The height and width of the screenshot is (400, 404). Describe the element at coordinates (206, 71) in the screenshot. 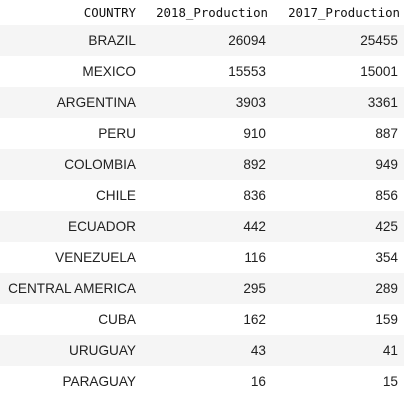

I see `production-2018-cell: 15553` at that location.